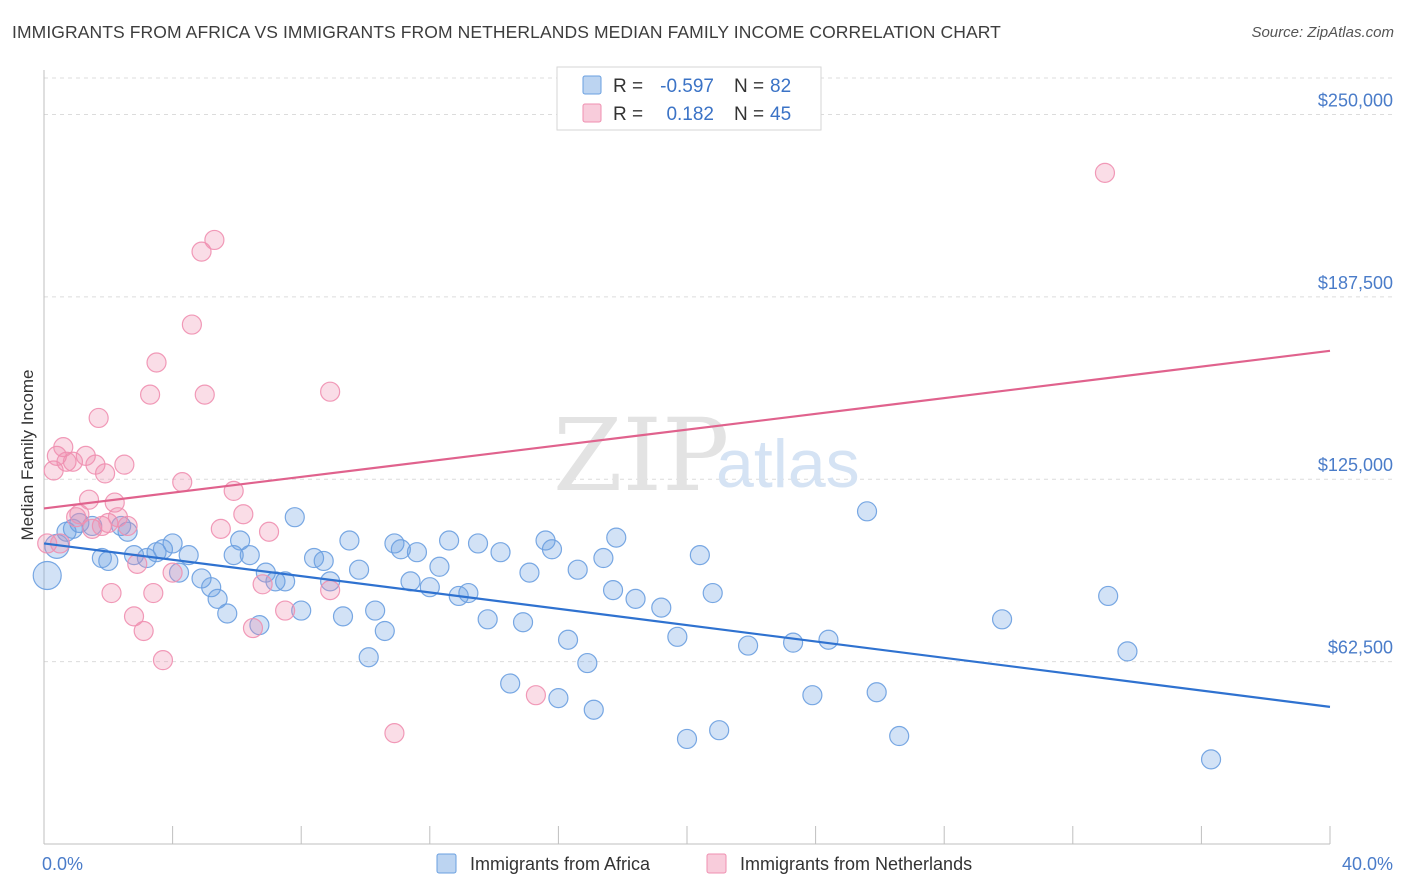 This screenshot has width=1406, height=892. Describe the element at coordinates (592, 113) in the screenshot. I see `legend-swatch-netherlands` at that location.